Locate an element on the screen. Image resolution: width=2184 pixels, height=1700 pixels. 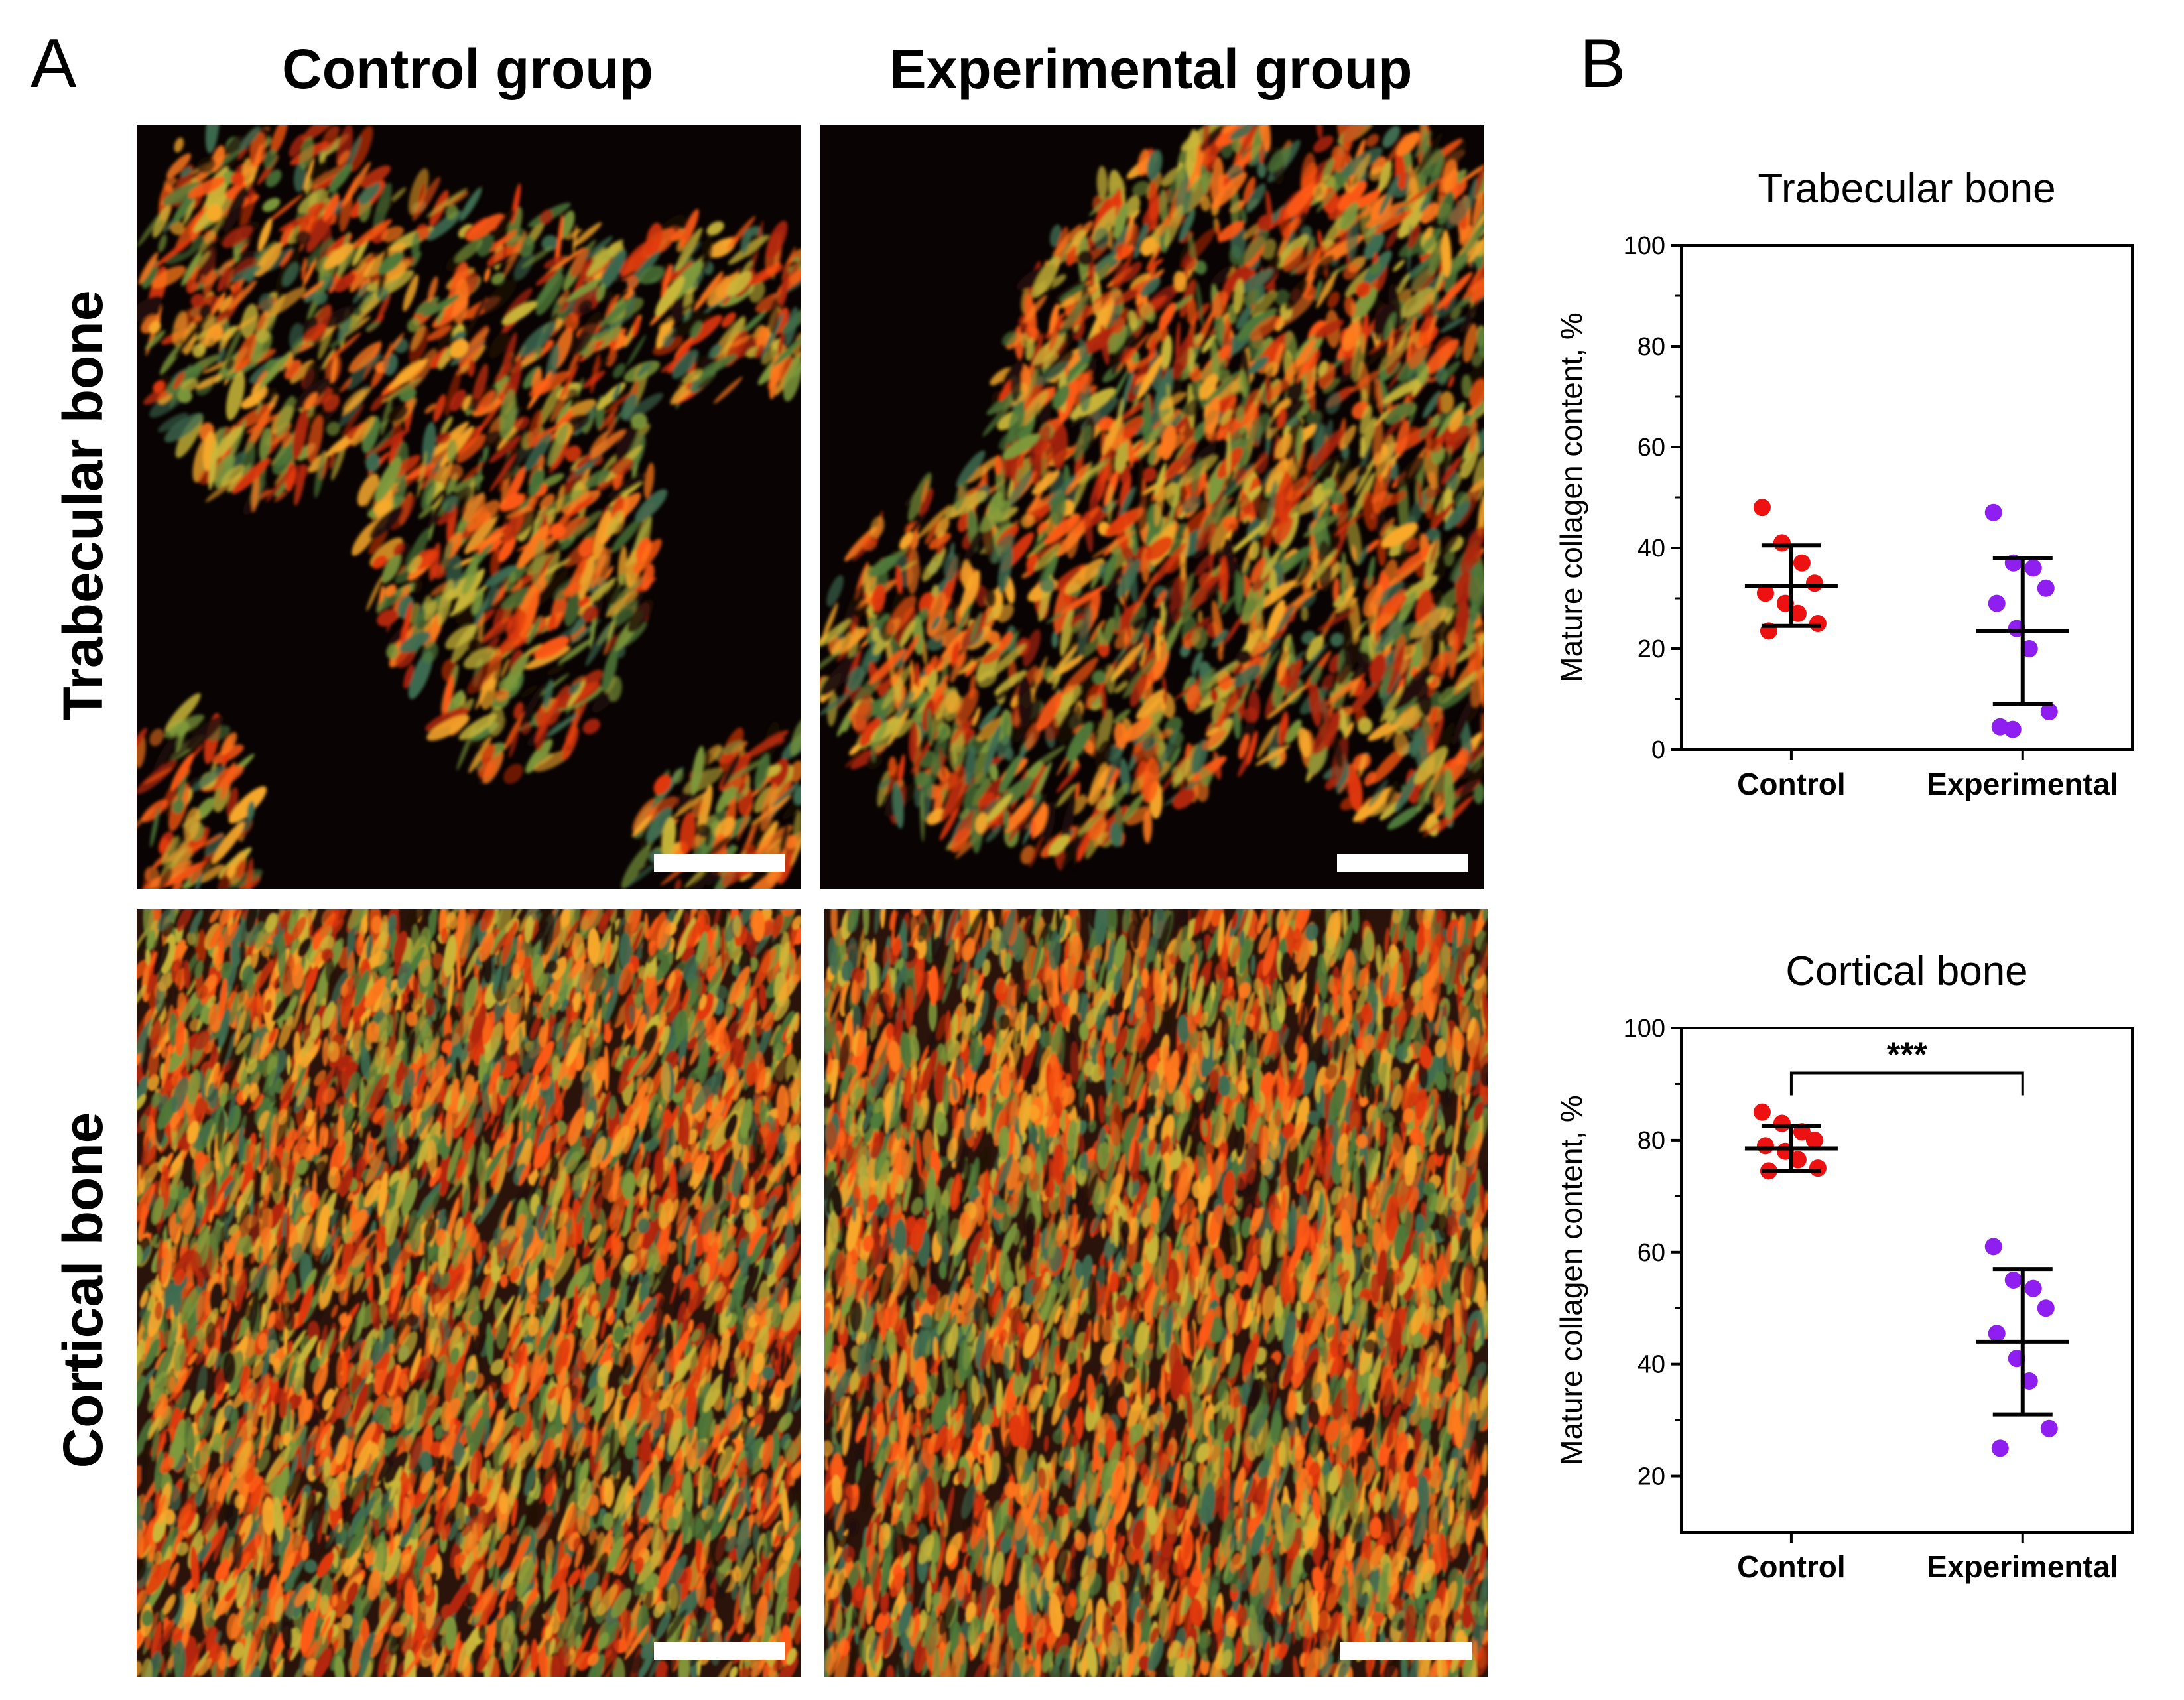
column-title-experimental: Experimental group is located at coordinates (1151, 69).